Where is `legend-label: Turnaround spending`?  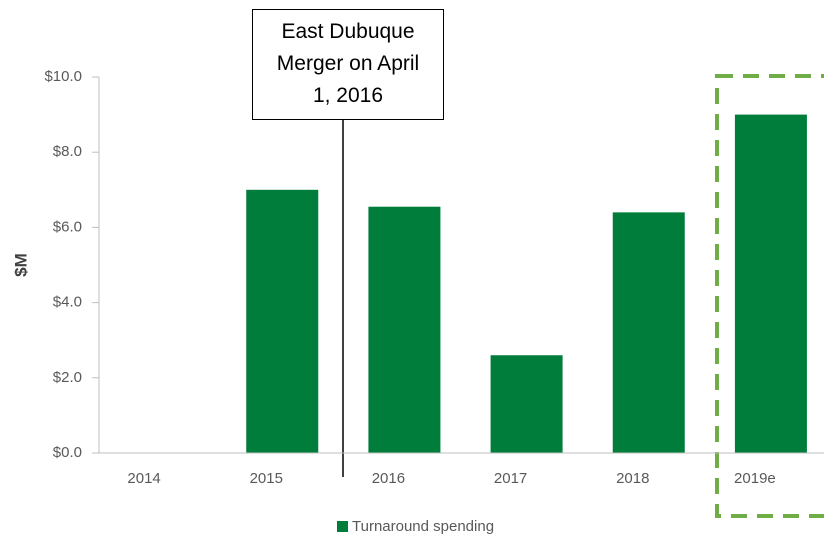 legend-label: Turnaround spending is located at coordinates (423, 526).